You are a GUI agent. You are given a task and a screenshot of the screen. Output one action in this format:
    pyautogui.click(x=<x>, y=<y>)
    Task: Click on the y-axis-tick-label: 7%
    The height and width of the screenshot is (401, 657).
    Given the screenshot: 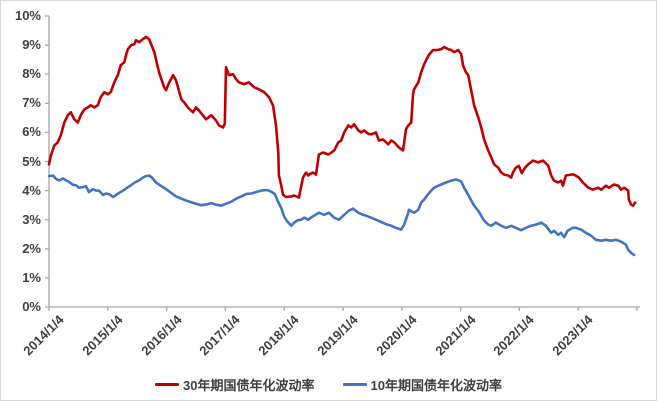 What is the action you would take?
    pyautogui.click(x=31, y=103)
    